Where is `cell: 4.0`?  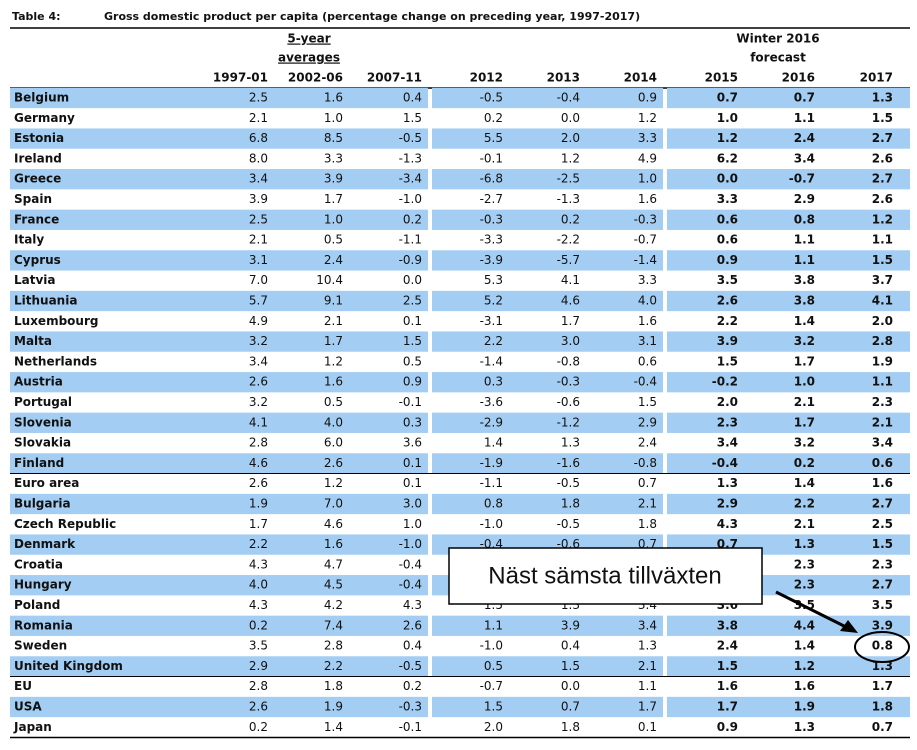 cell: 4.0 is located at coordinates (258, 585).